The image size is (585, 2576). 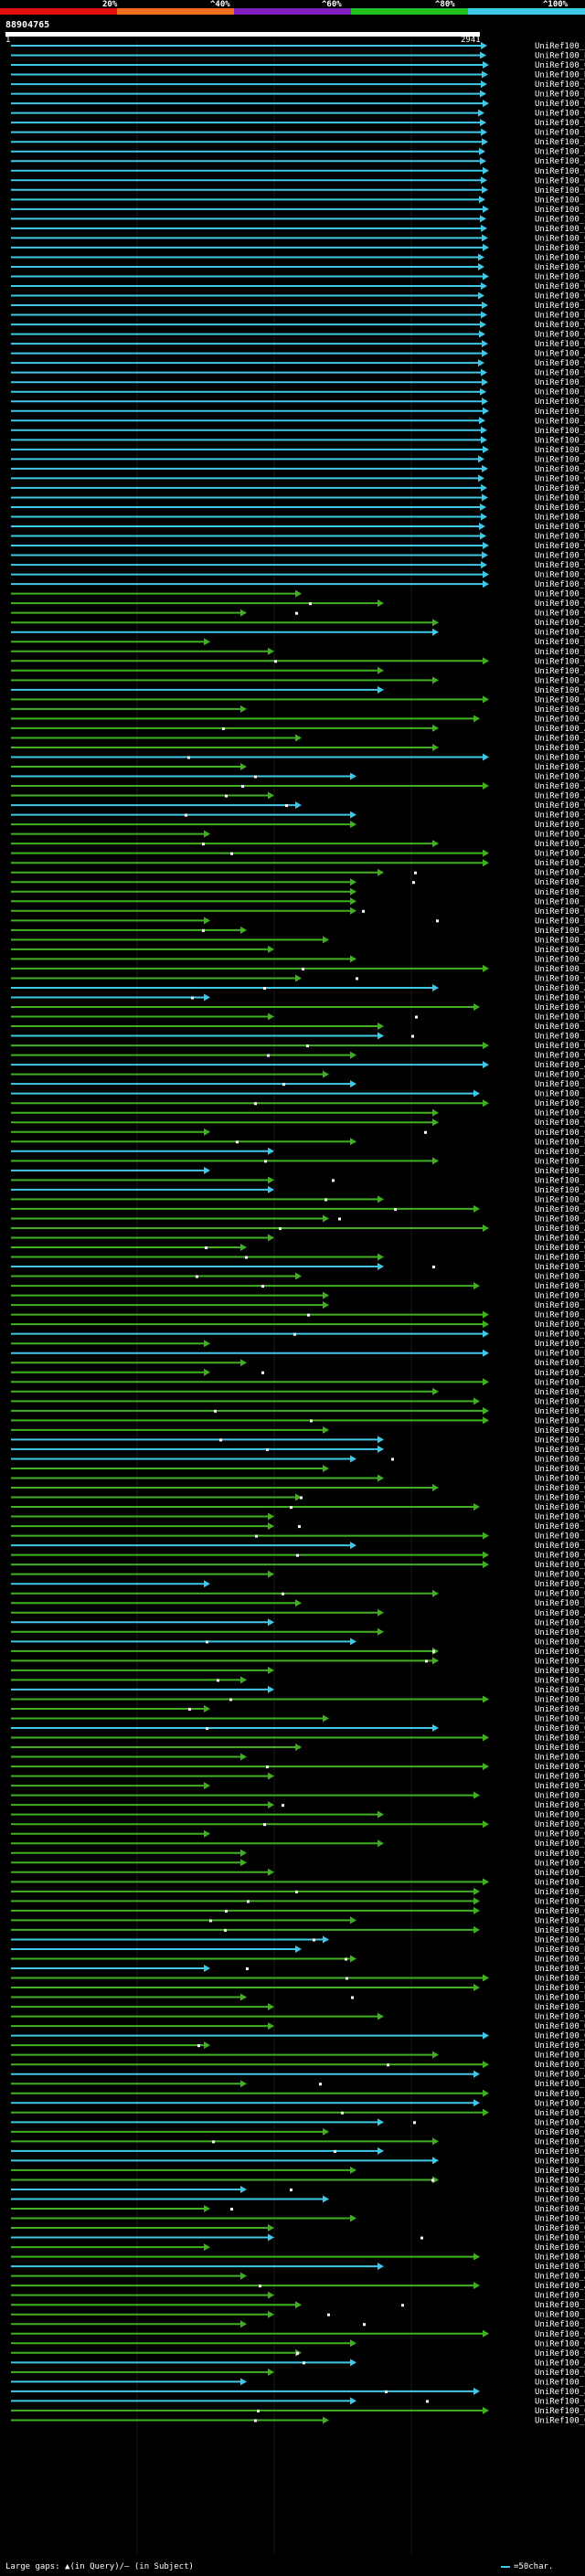 I want to click on hit-label: UniRef100_B0LGY2, so click(x=560, y=393).